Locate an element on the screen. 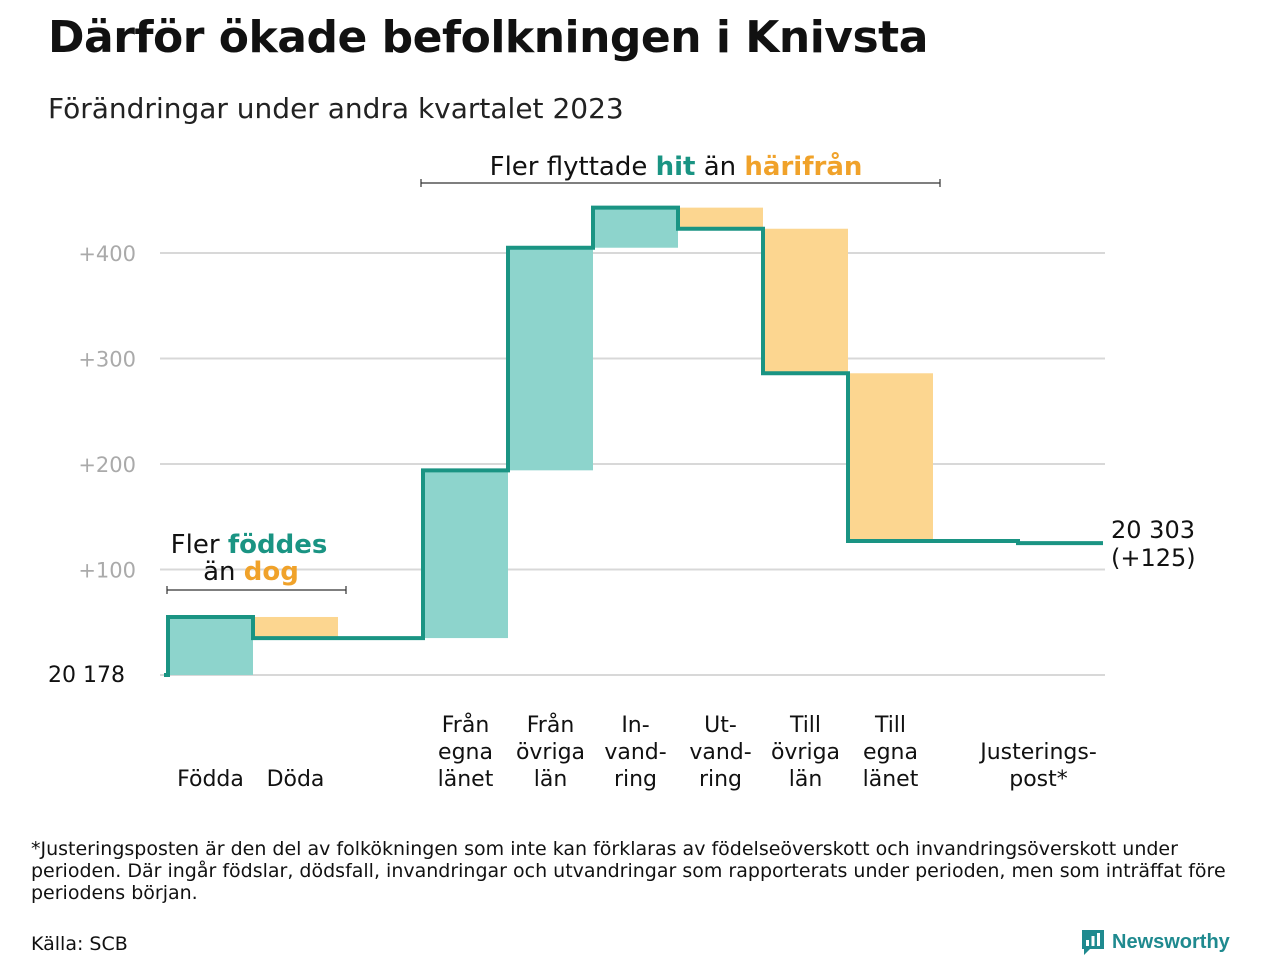 The width and height of the screenshot is (1280, 960). category-label: Ut-vand-ring is located at coordinates (720, 752).